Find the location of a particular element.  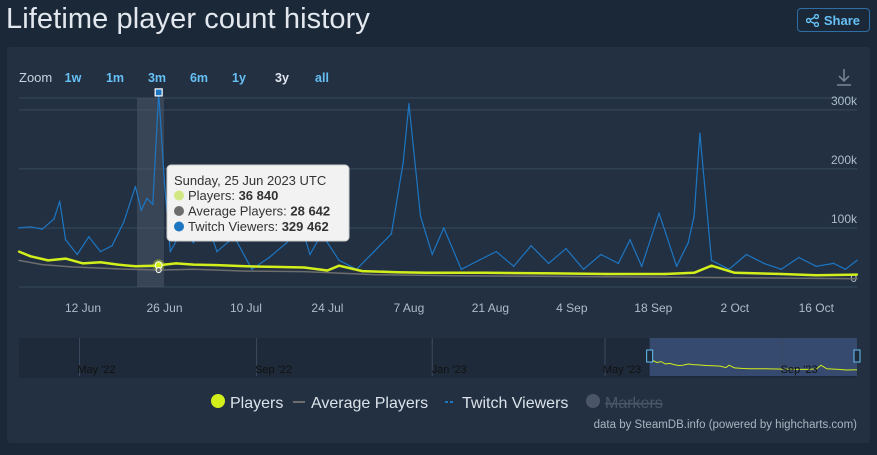

navigator-label: Jan '23 is located at coordinates (449, 370).